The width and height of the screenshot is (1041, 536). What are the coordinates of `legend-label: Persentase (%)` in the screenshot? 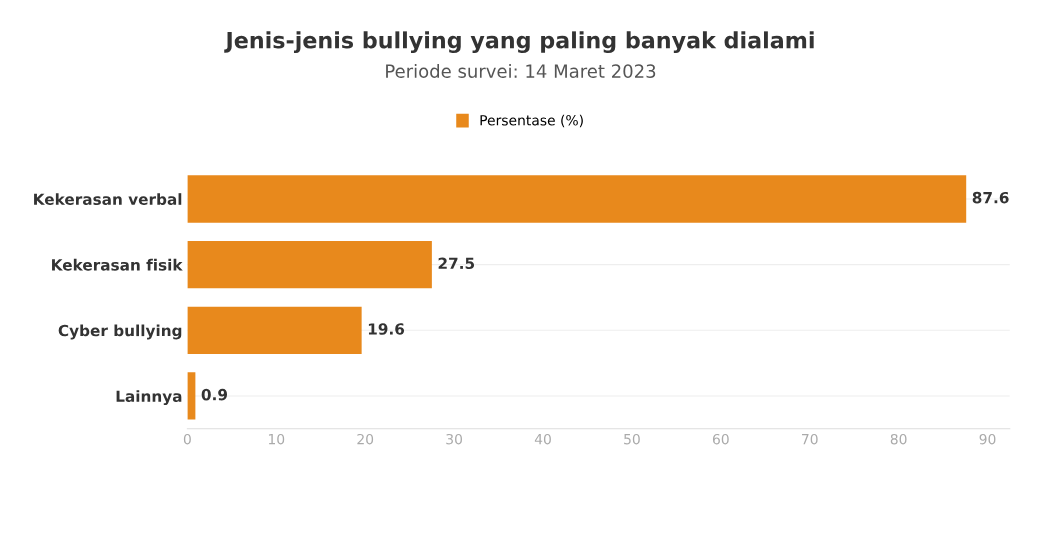 It's located at (531, 121).